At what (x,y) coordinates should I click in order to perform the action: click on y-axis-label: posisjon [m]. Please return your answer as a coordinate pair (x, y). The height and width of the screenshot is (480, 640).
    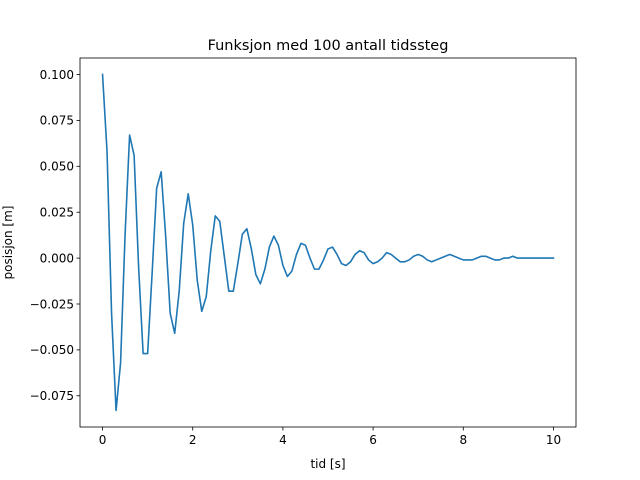
    Looking at the image, I should click on (8, 243).